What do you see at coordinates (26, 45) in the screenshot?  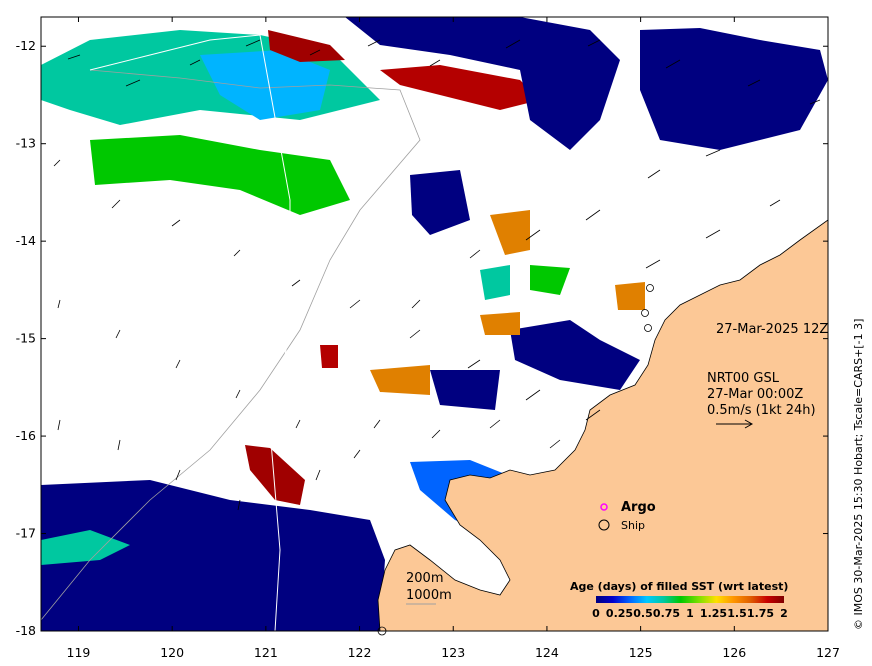 I see `y-tick-label: -12` at bounding box center [26, 45].